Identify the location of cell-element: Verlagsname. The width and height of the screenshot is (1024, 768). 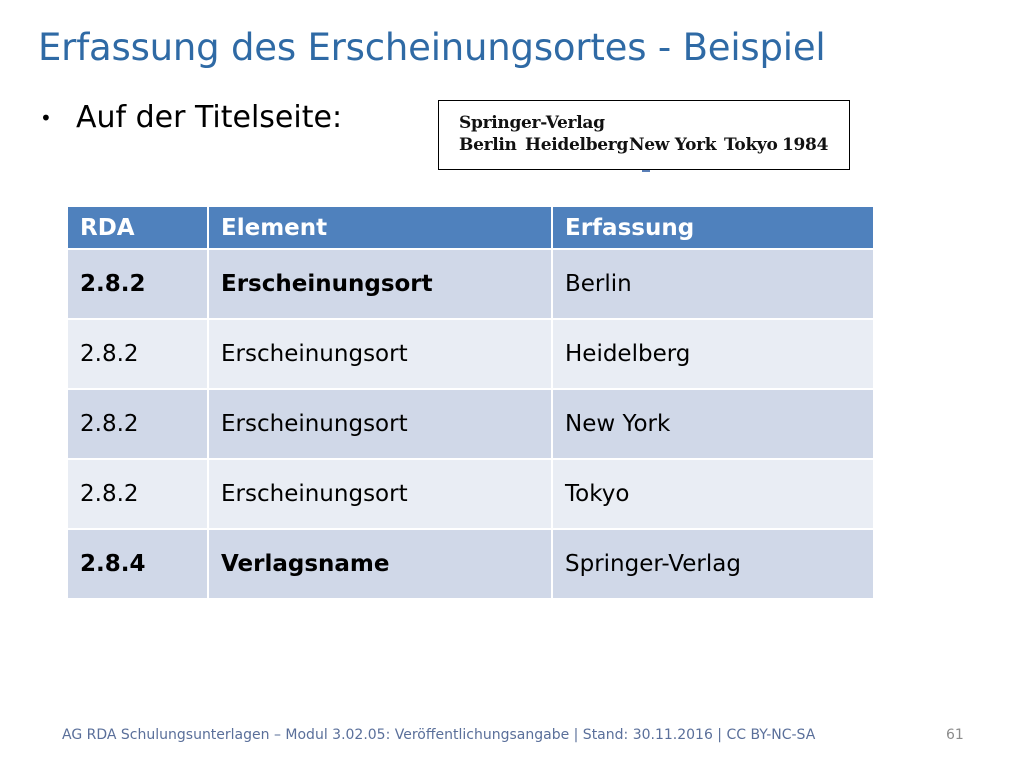
(380, 564).